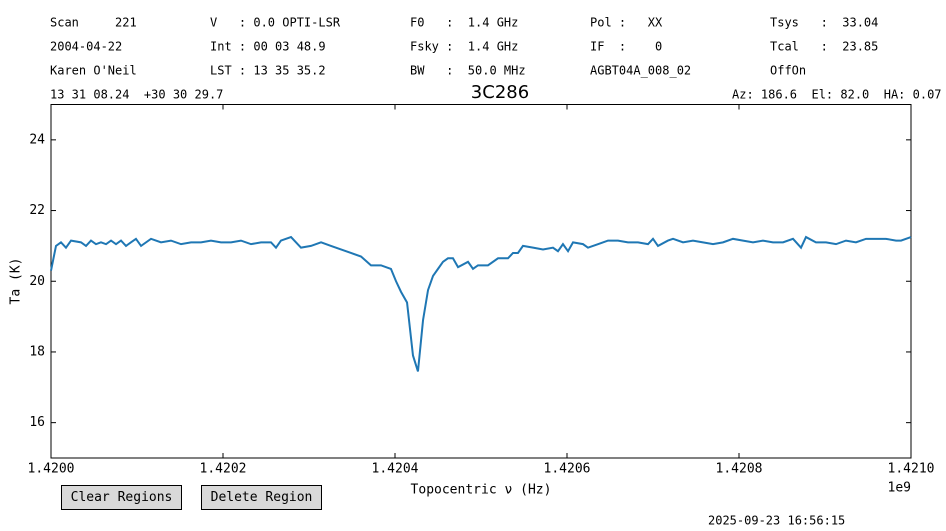 This screenshot has height=531, width=946. I want to click on delete-region-button: Delete Region, so click(261, 497).